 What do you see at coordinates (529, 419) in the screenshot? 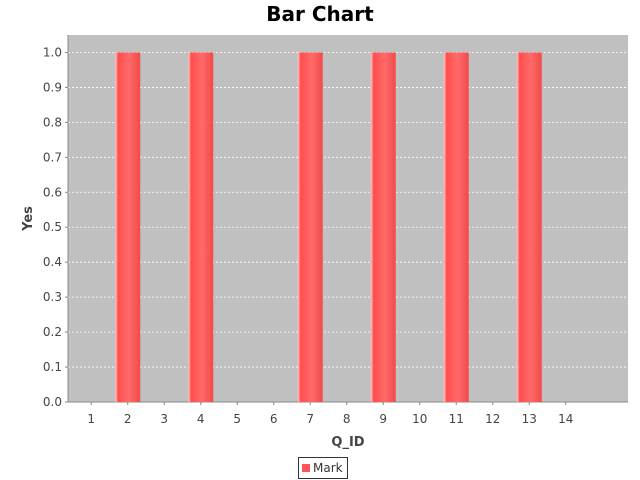
I see `x-tick-label: 13` at bounding box center [529, 419].